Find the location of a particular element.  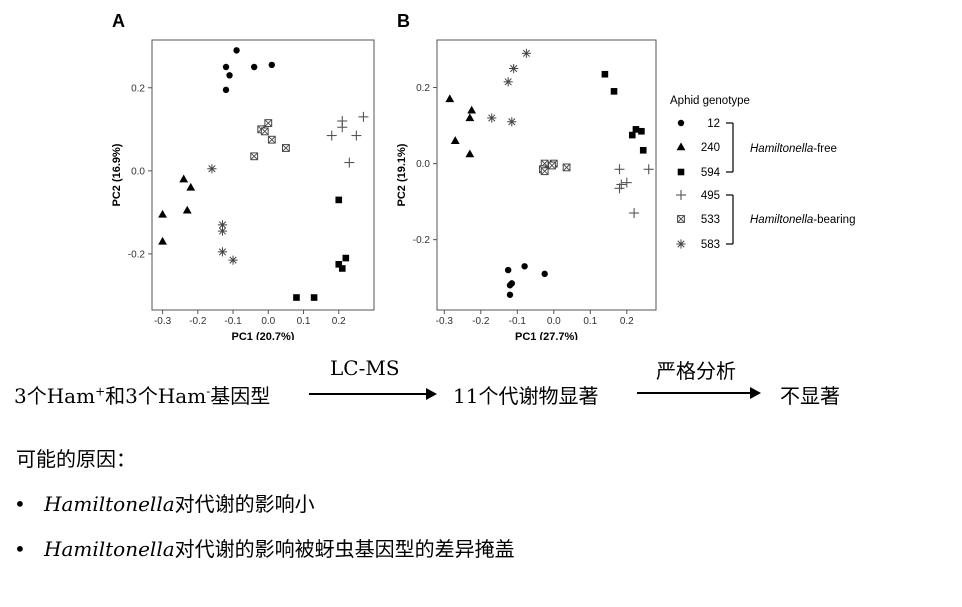

reasons-title: 可能的原因： is located at coordinates (76, 459).